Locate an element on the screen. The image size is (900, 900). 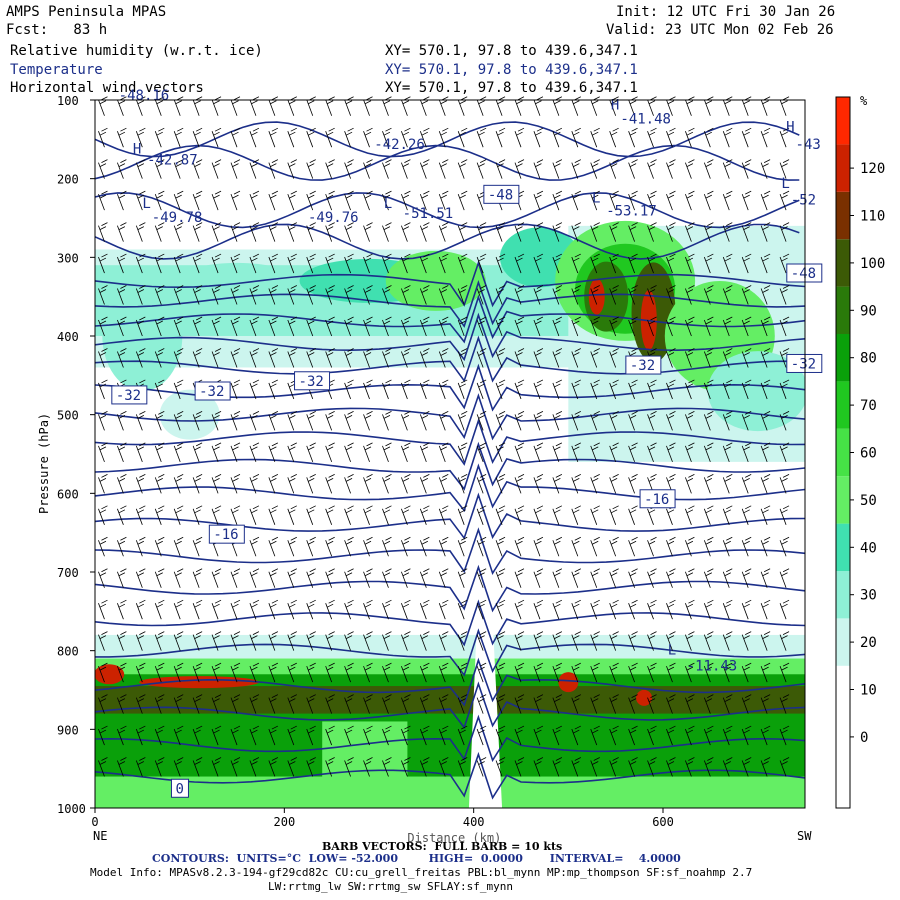
y-tick-label: 500 is located at coordinates (68, 416).